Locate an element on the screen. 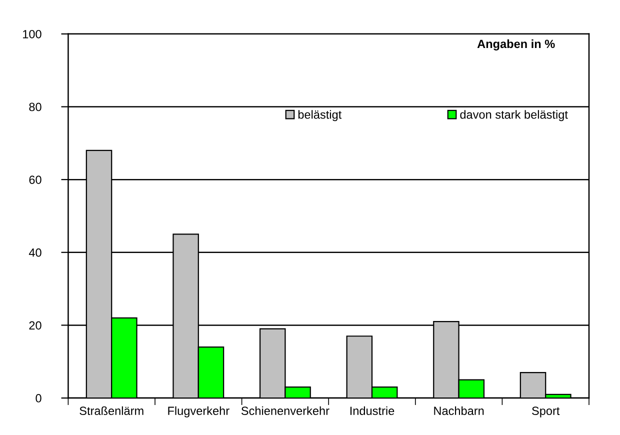  y-tick-label: 20 is located at coordinates (35, 325).